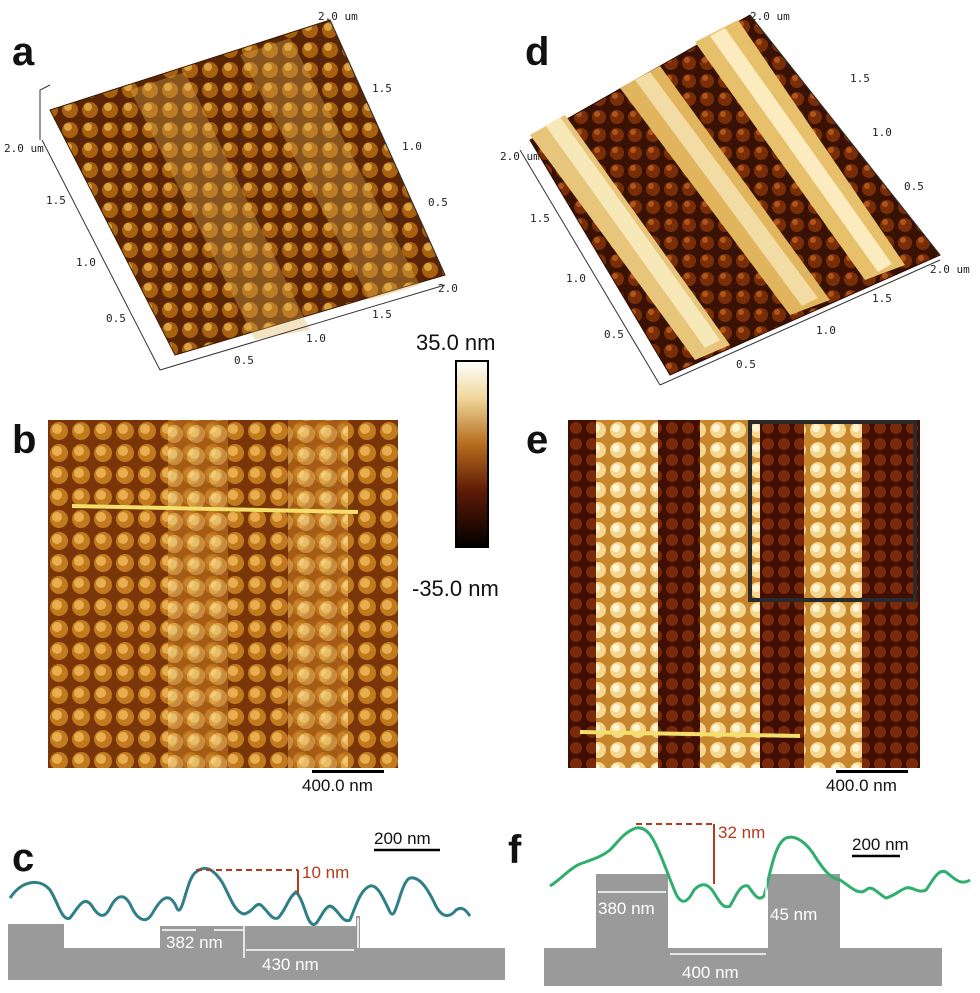  I want to click on height-label: 10 nm, so click(325, 872).